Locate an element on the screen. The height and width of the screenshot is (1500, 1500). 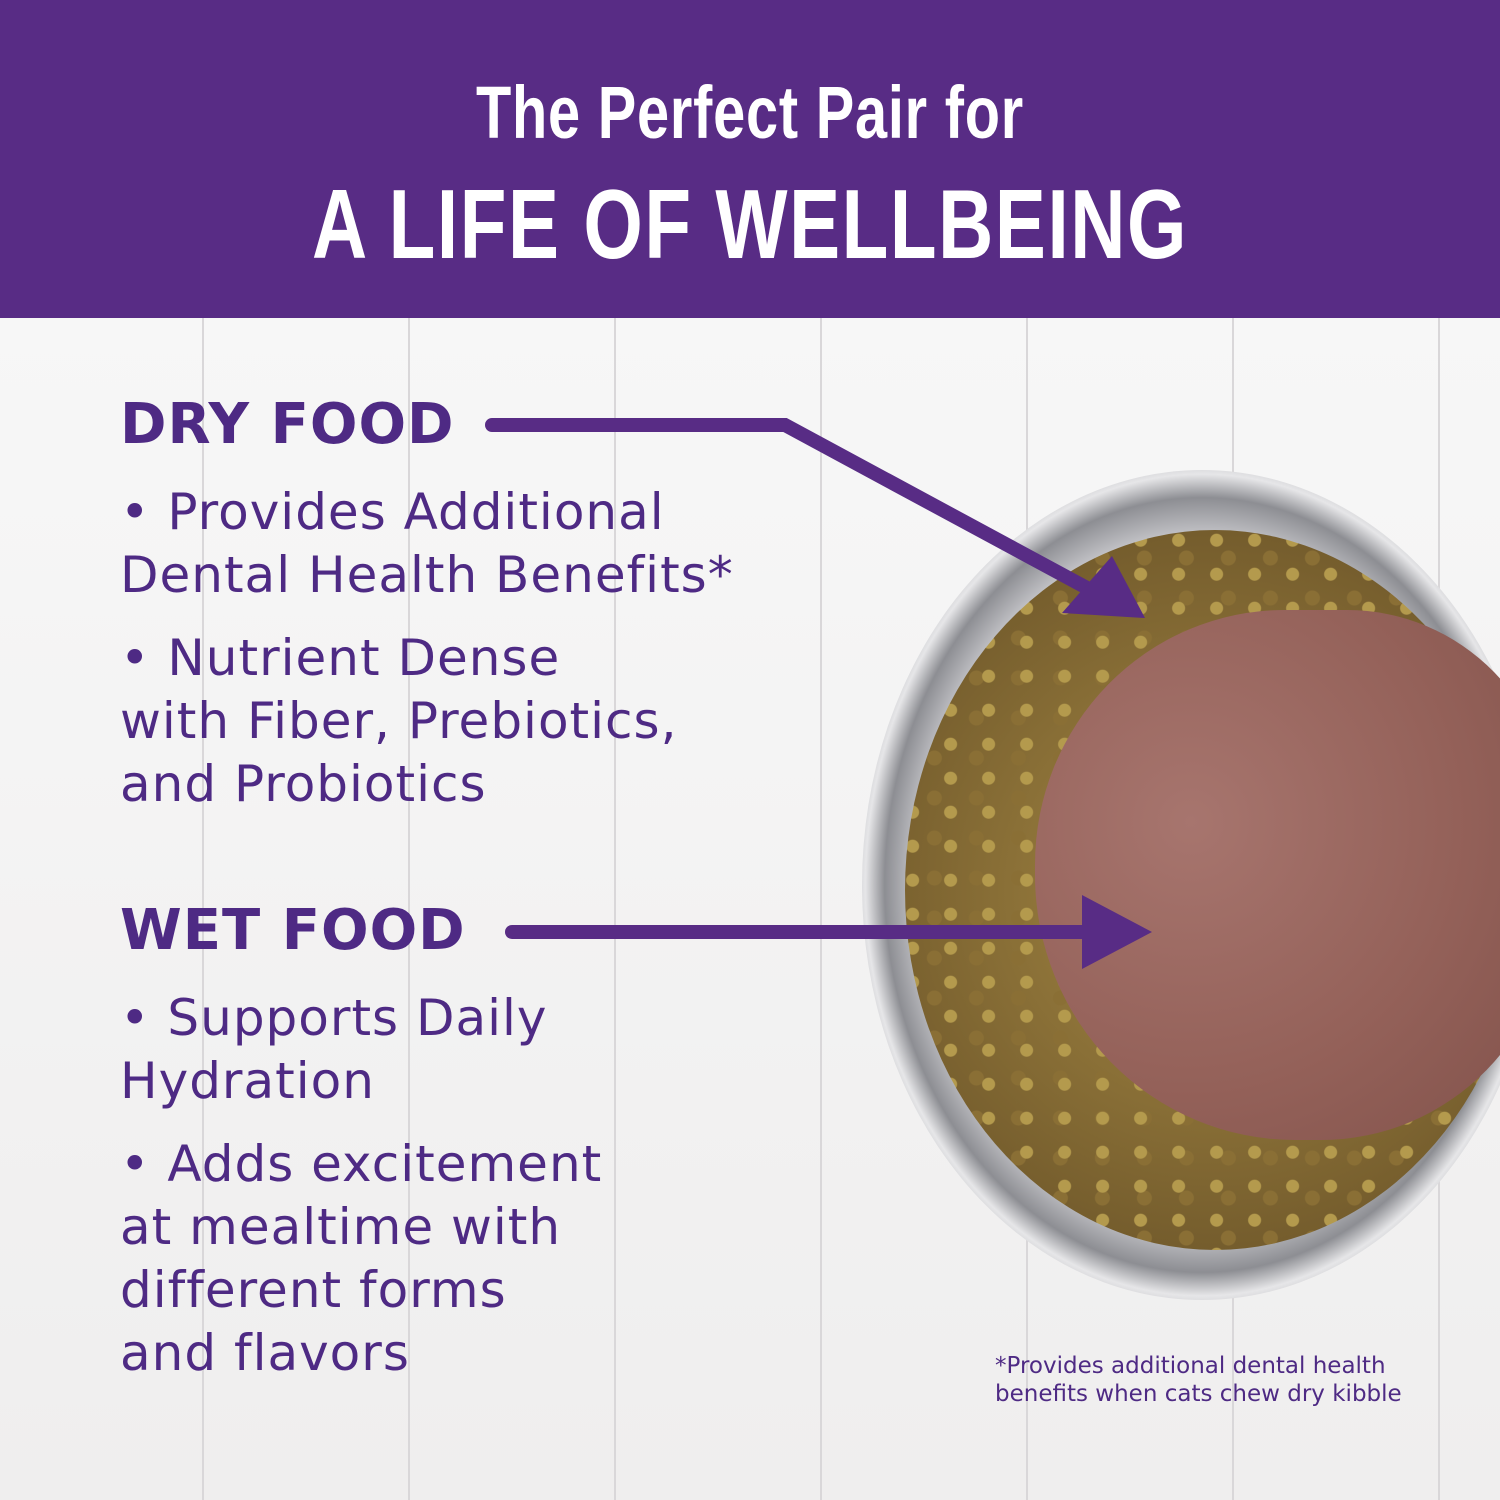
dry-bullet-line: • Nutrient Dense is located at coordinates (340, 658).